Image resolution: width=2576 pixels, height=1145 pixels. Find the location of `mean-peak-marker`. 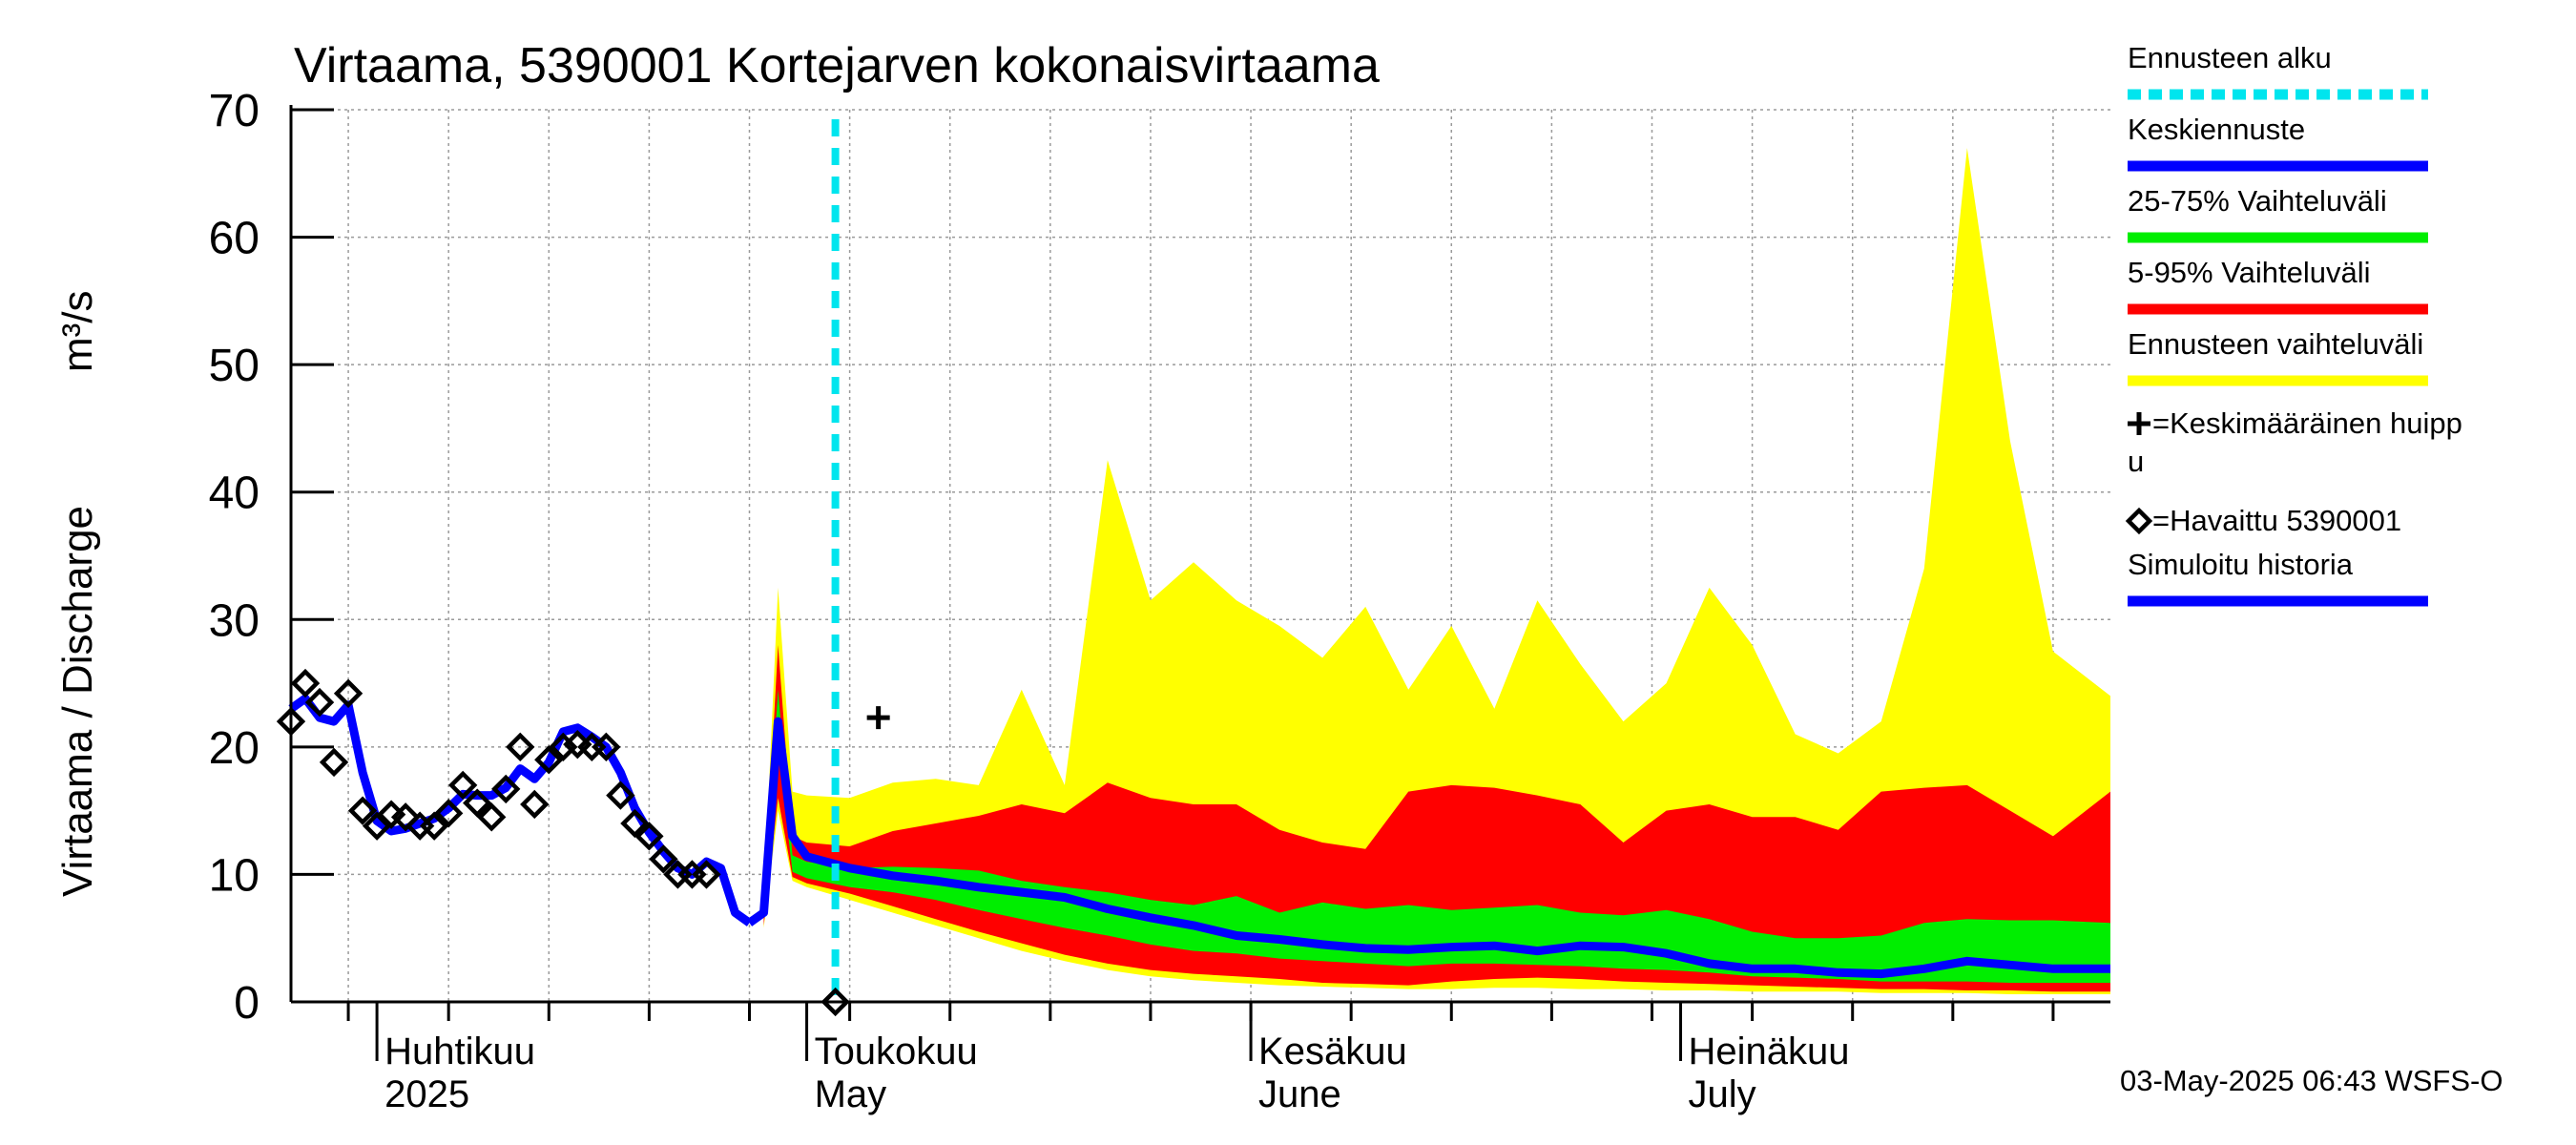

mean-peak-marker is located at coordinates (878, 718).